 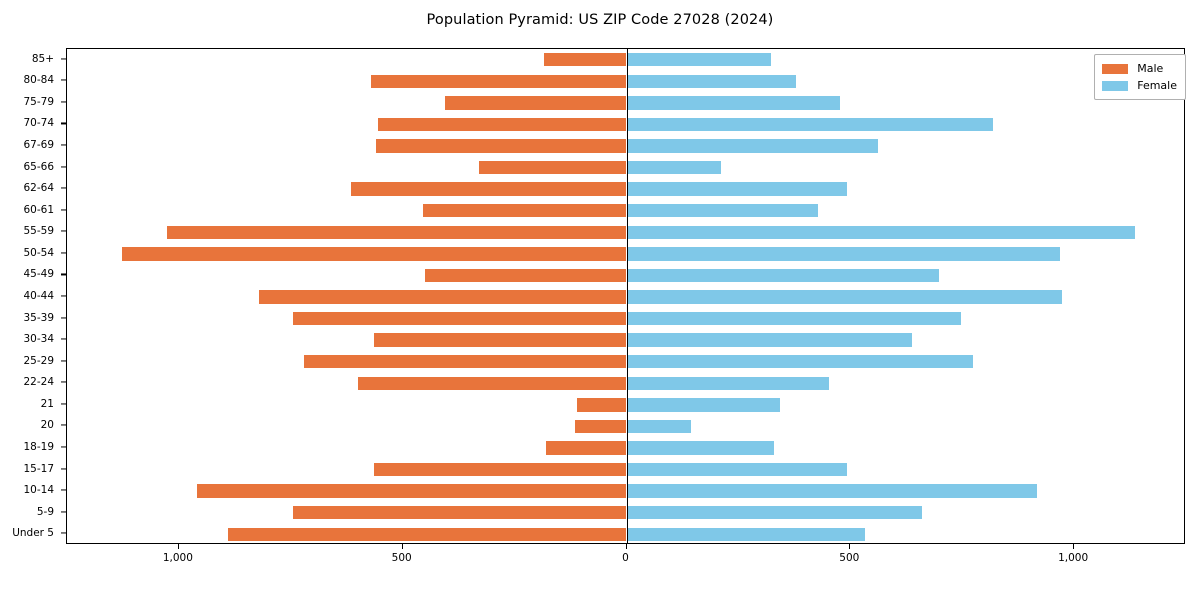 I want to click on zero-axis-line, so click(x=627, y=296).